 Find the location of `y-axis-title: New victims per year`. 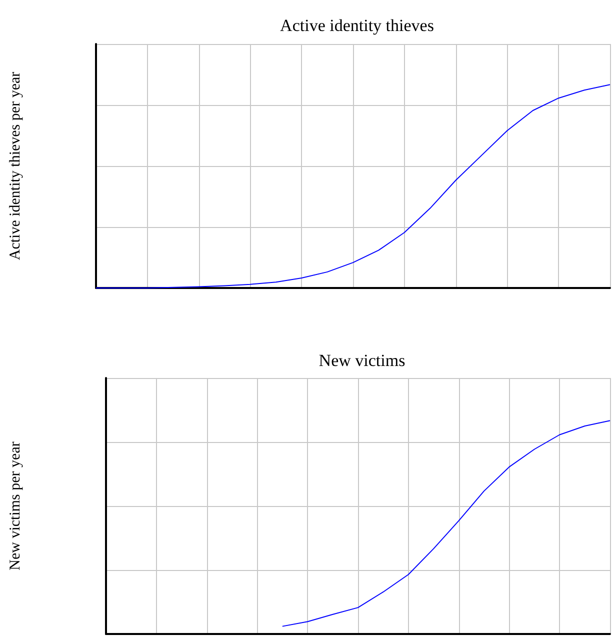

y-axis-title: New victims per year is located at coordinates (16, 506).